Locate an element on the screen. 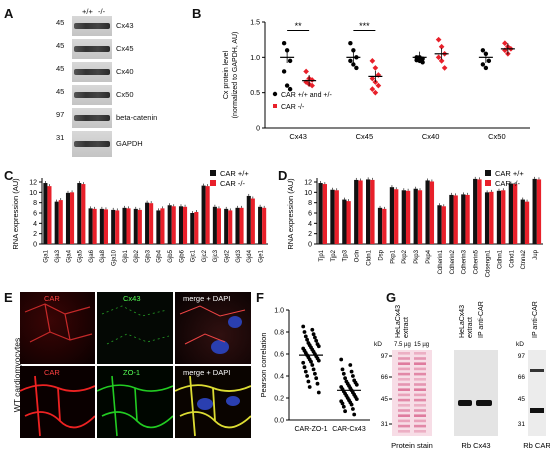 The image size is (550, 455). kd-label: kD is located at coordinates (520, 344).